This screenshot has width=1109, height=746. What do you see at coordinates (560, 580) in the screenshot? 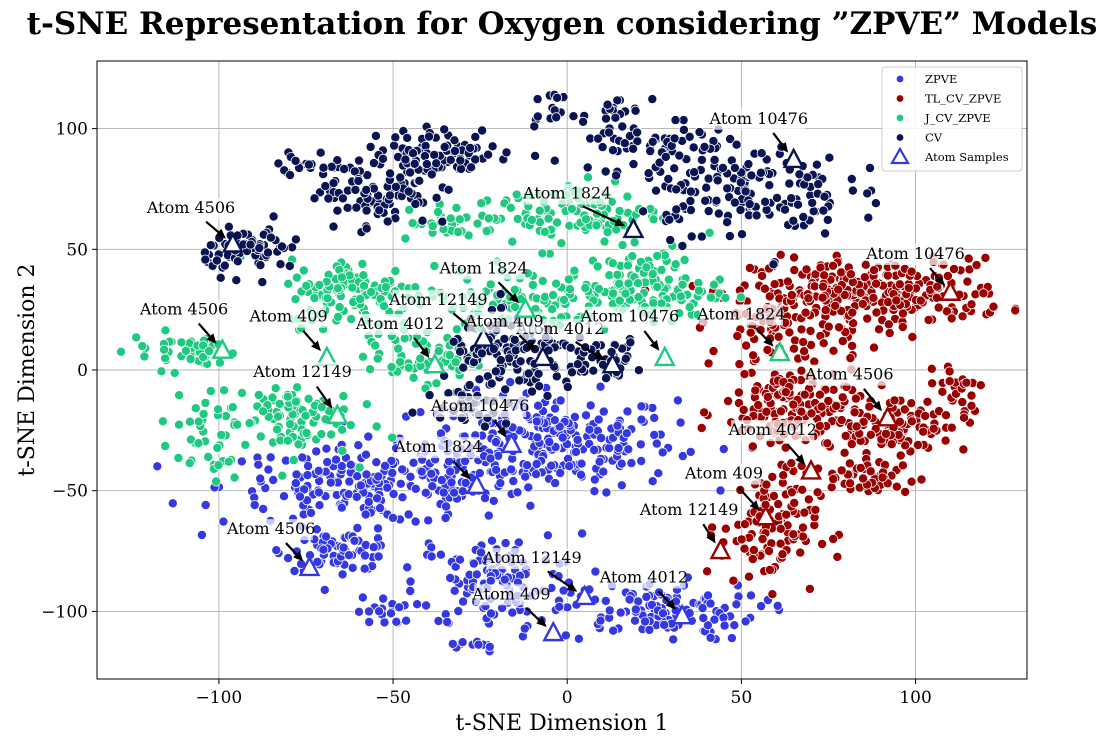
I see `annotation-arrow` at bounding box center [560, 580].